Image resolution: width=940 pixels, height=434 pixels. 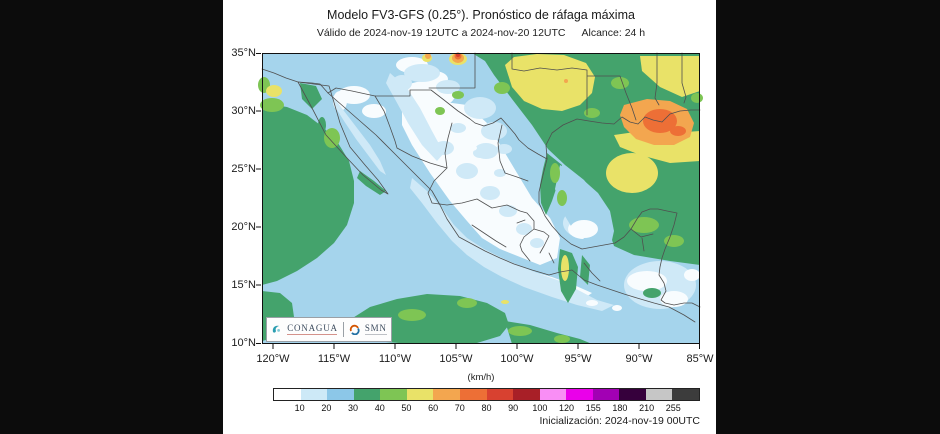 What do you see at coordinates (243, 53) in the screenshot?
I see `y-tick-label: 35°N` at bounding box center [243, 53].